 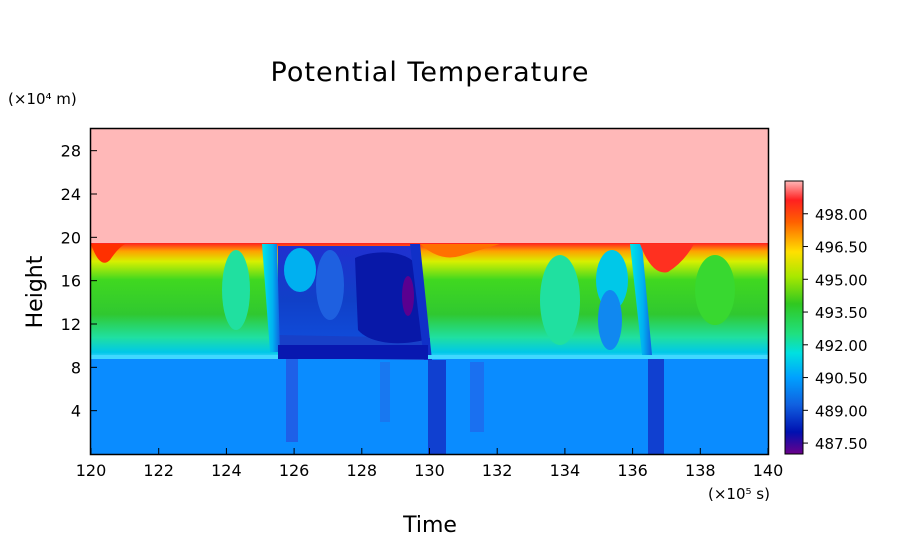 What do you see at coordinates (362, 470) in the screenshot?
I see `x-tick-label: 128` at bounding box center [362, 470].